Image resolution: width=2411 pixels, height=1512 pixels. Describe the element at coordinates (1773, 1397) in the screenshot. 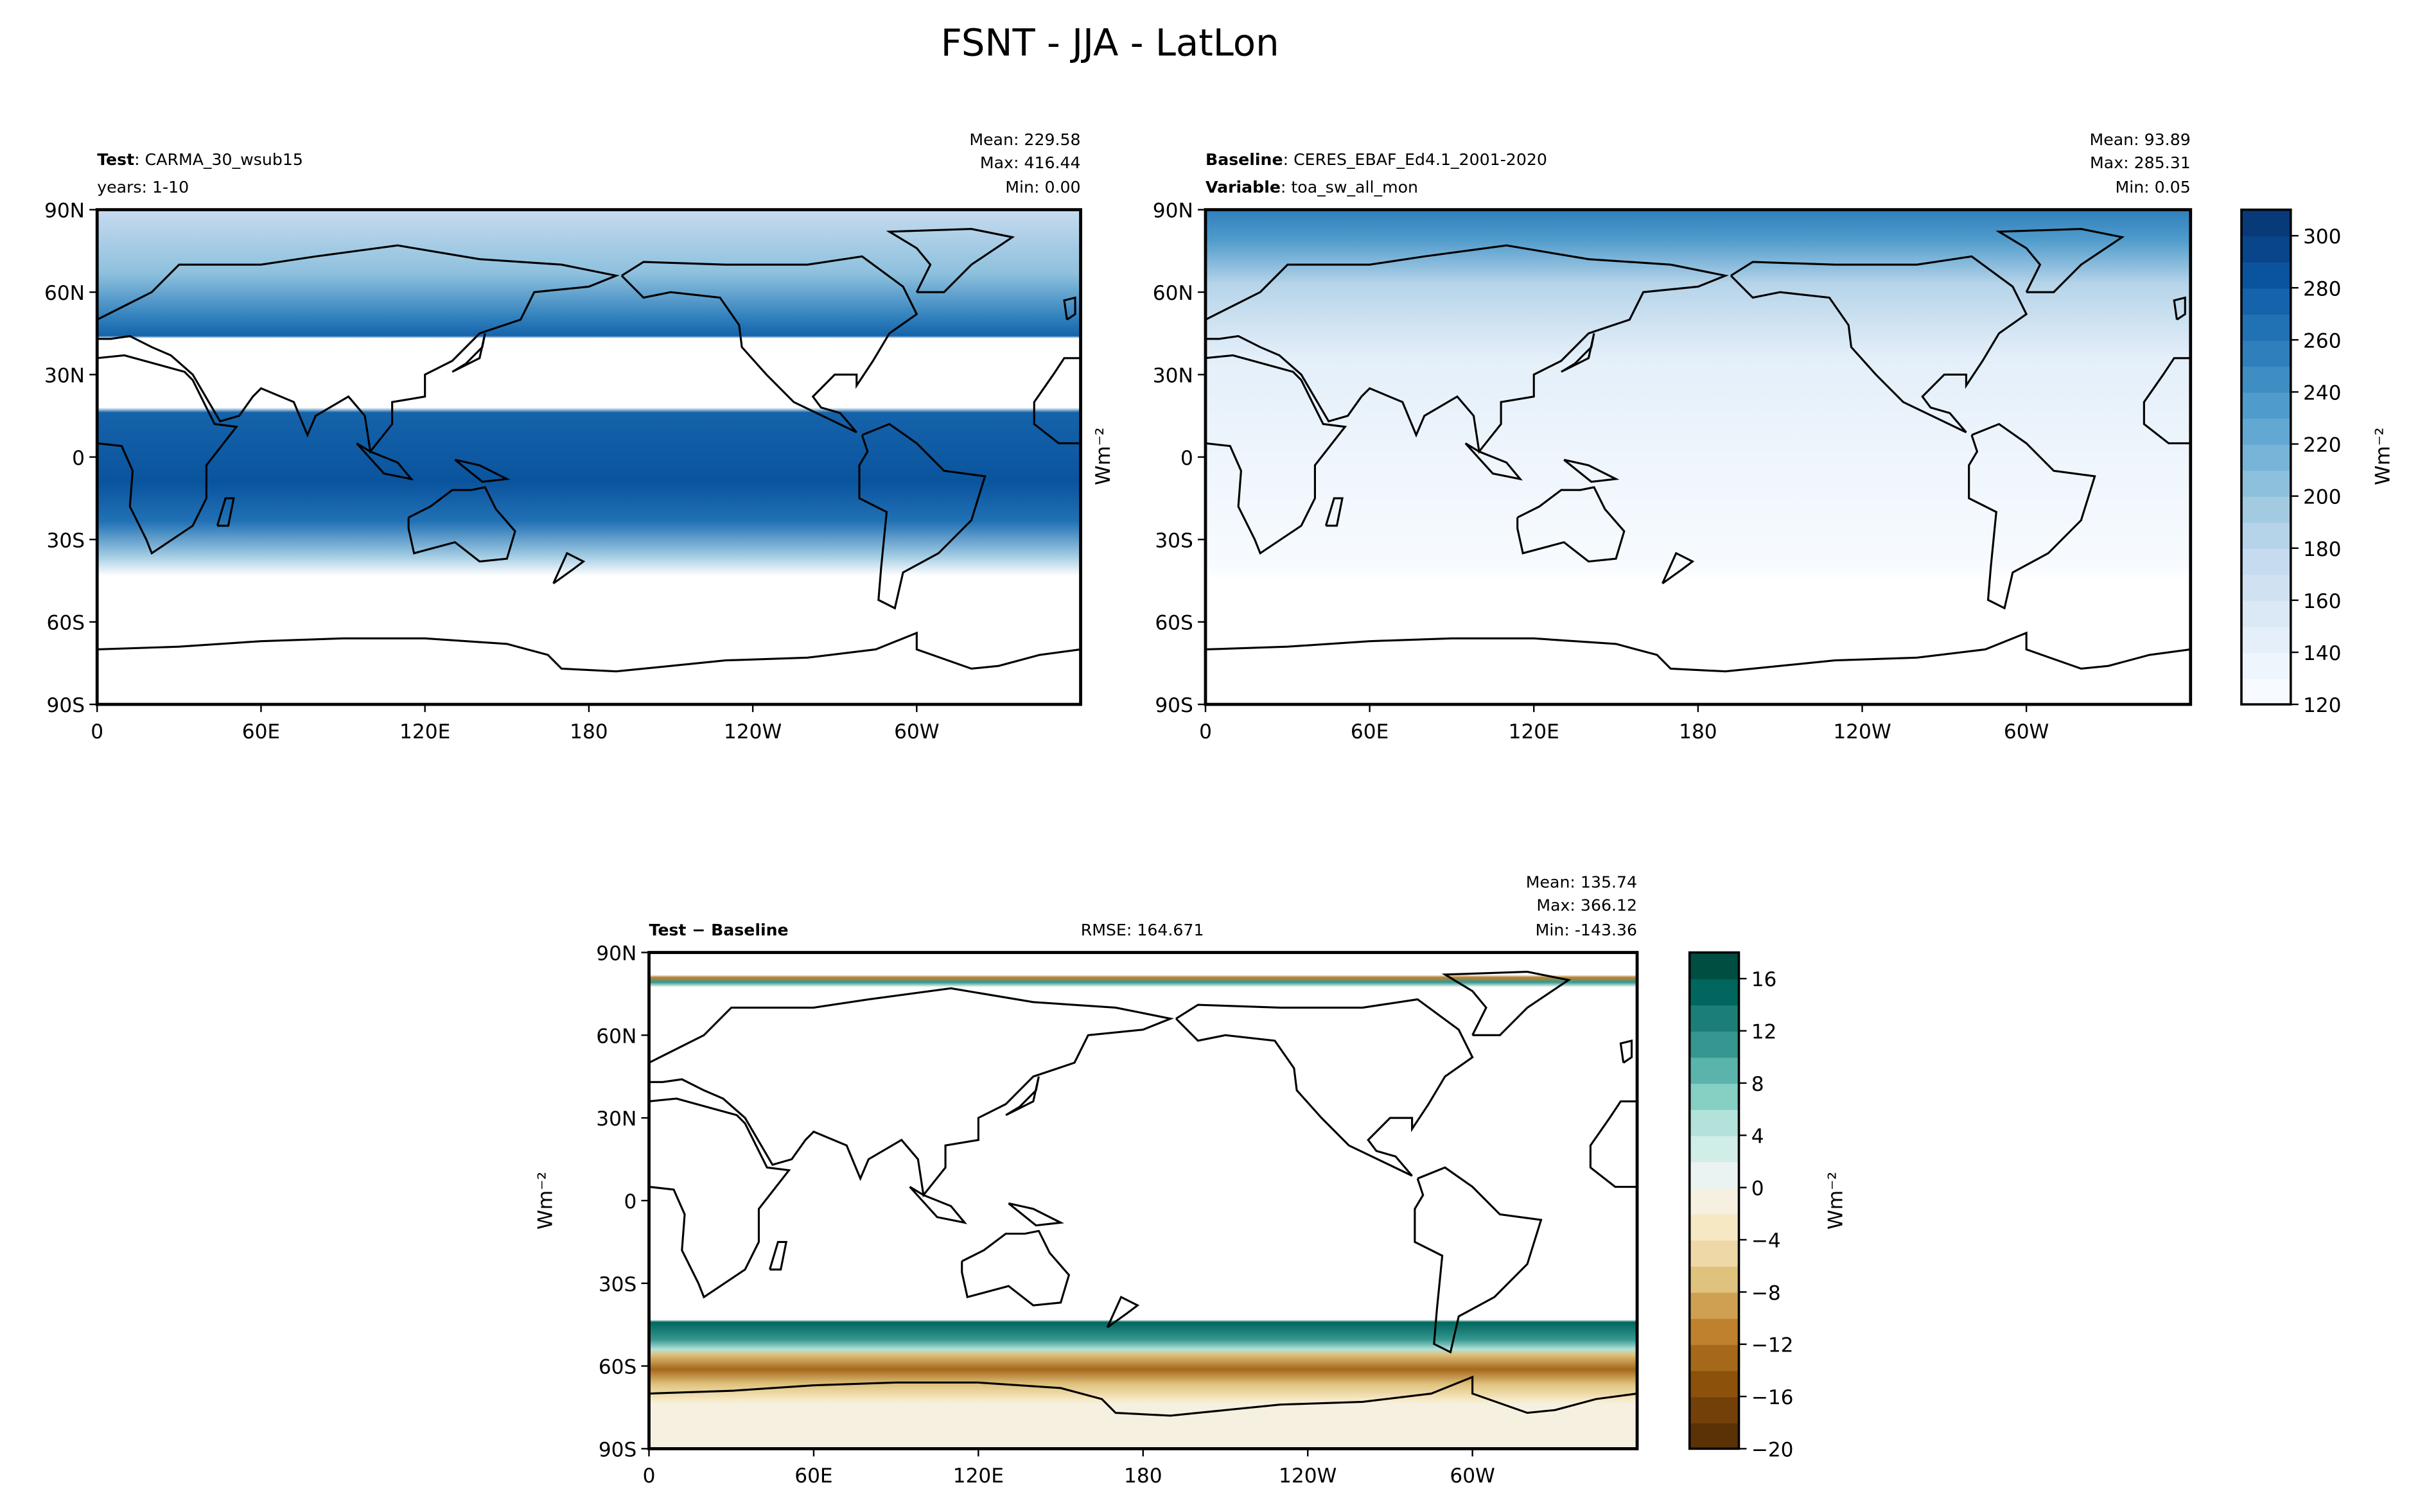

I see `colorbar-tick-label: −16` at that location.